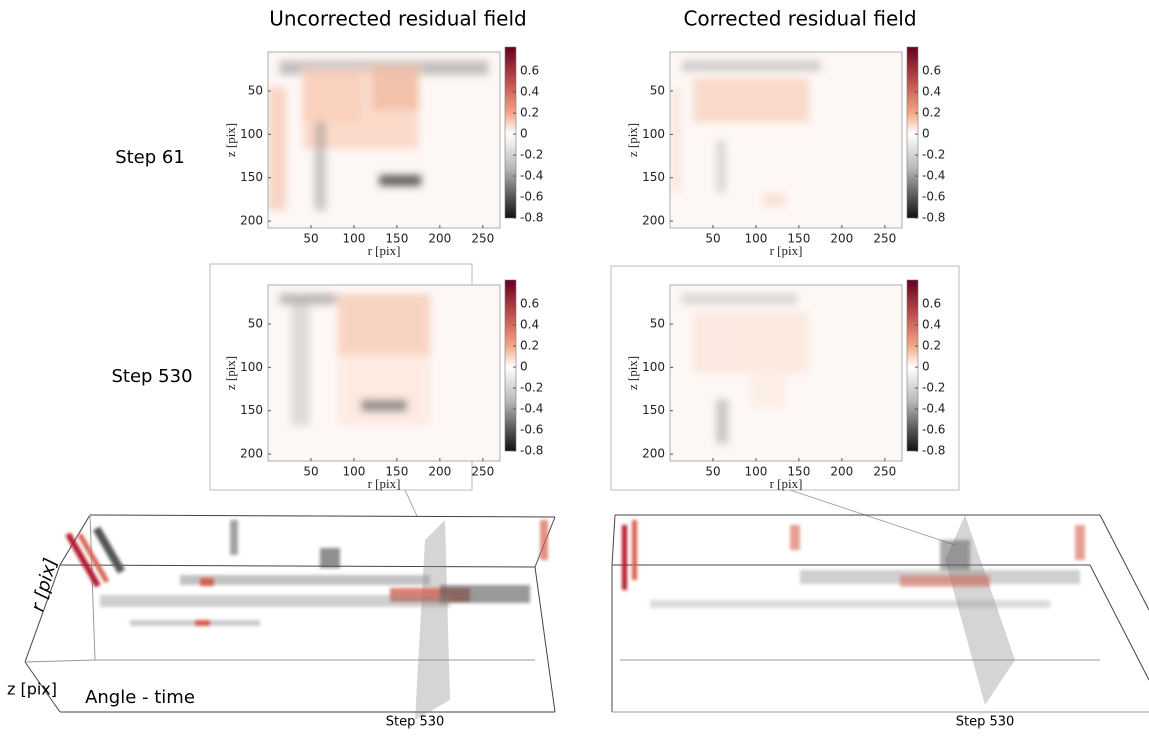  What do you see at coordinates (140, 697) in the screenshot?
I see `axis-label: Angle - time` at bounding box center [140, 697].